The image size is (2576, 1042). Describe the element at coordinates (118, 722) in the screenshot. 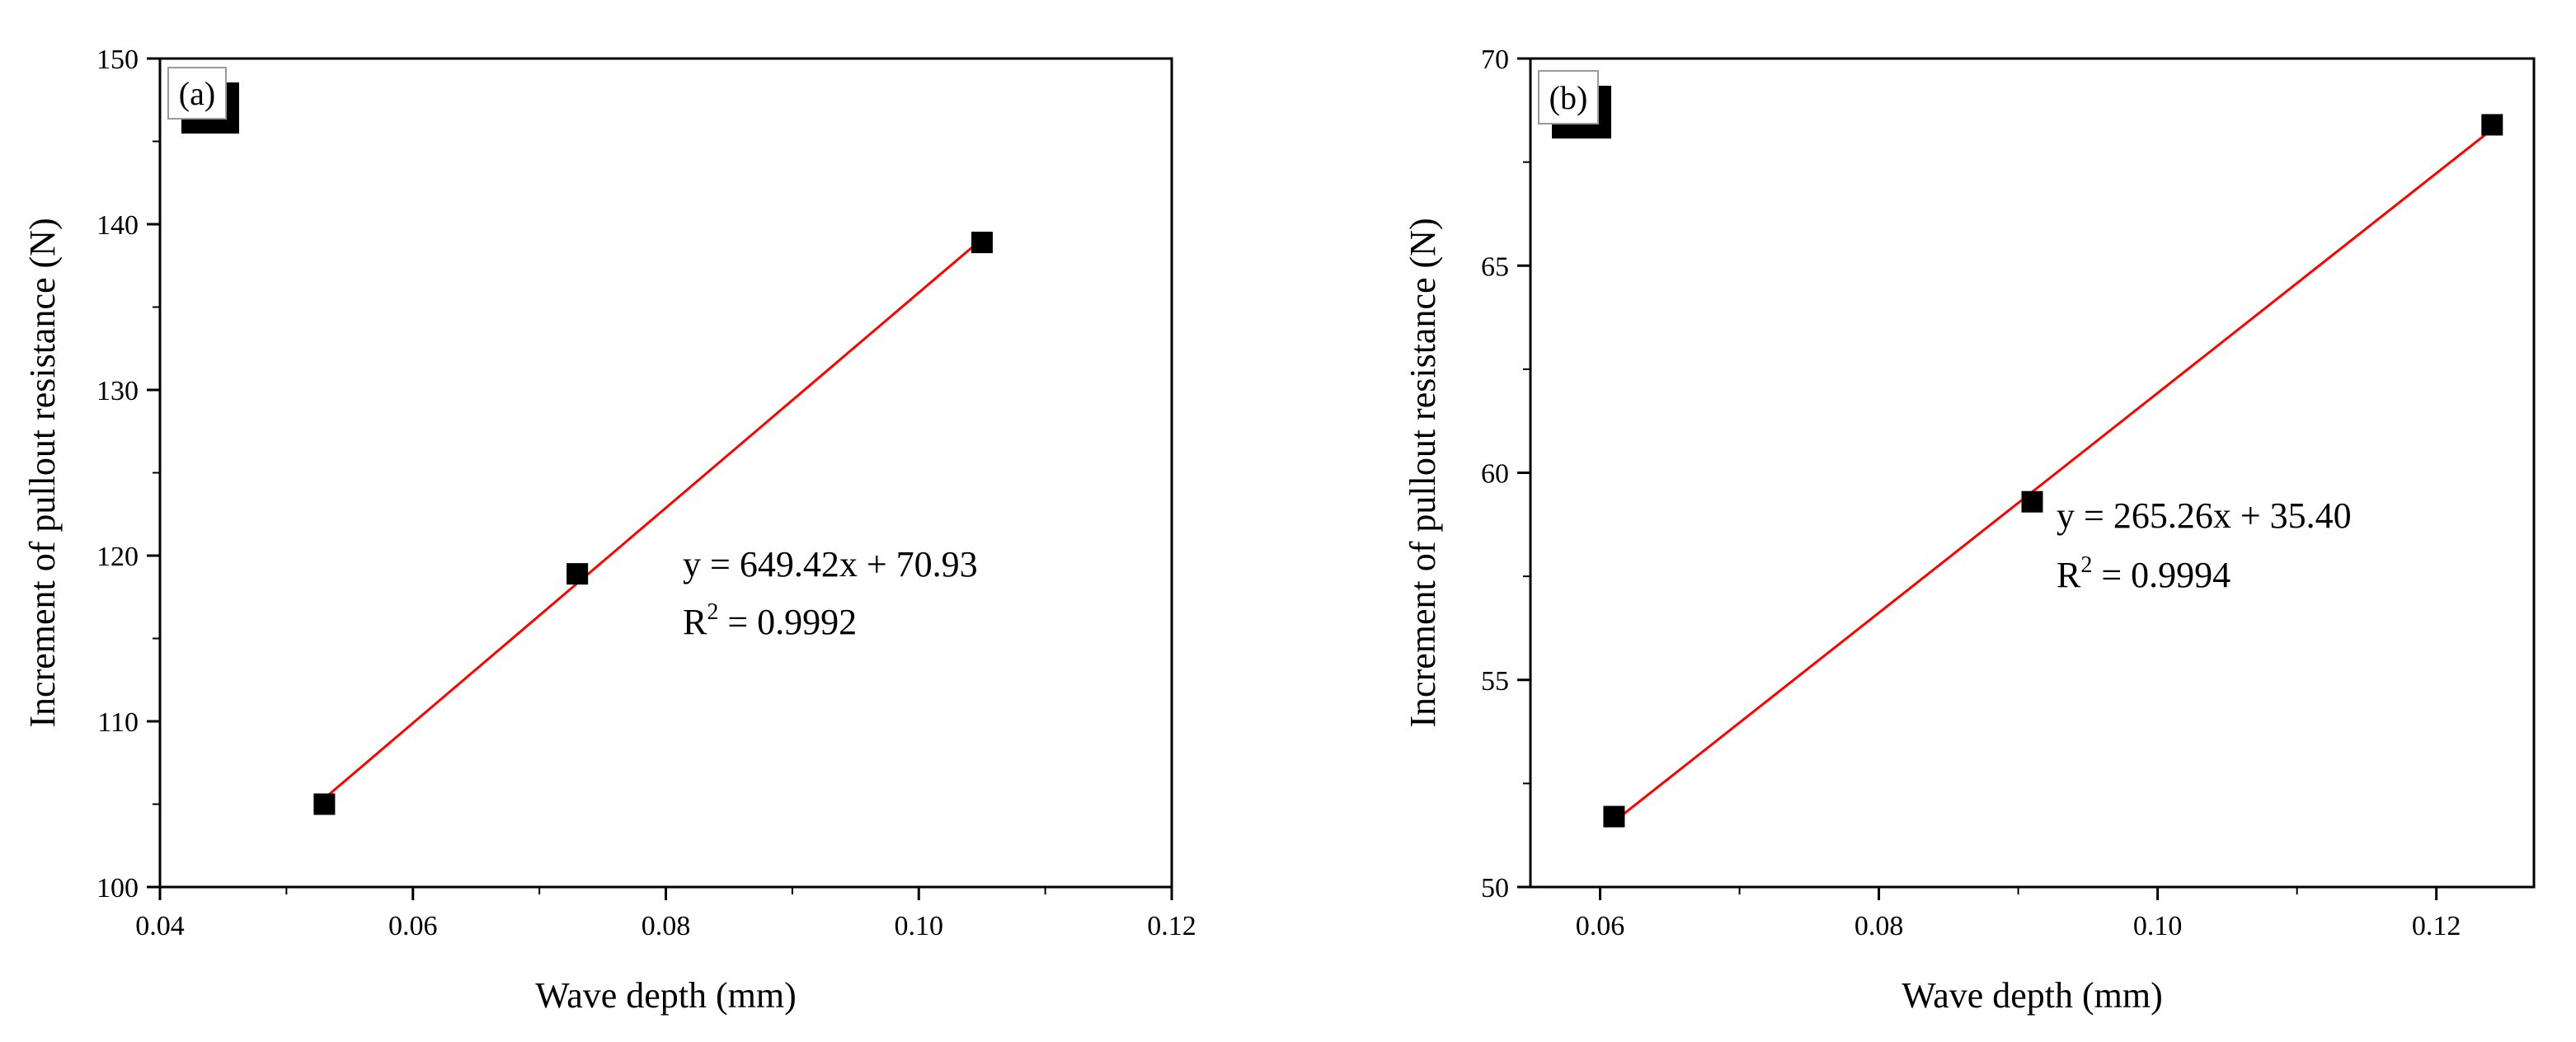

I see `chart1-y-tick-label: 110` at that location.